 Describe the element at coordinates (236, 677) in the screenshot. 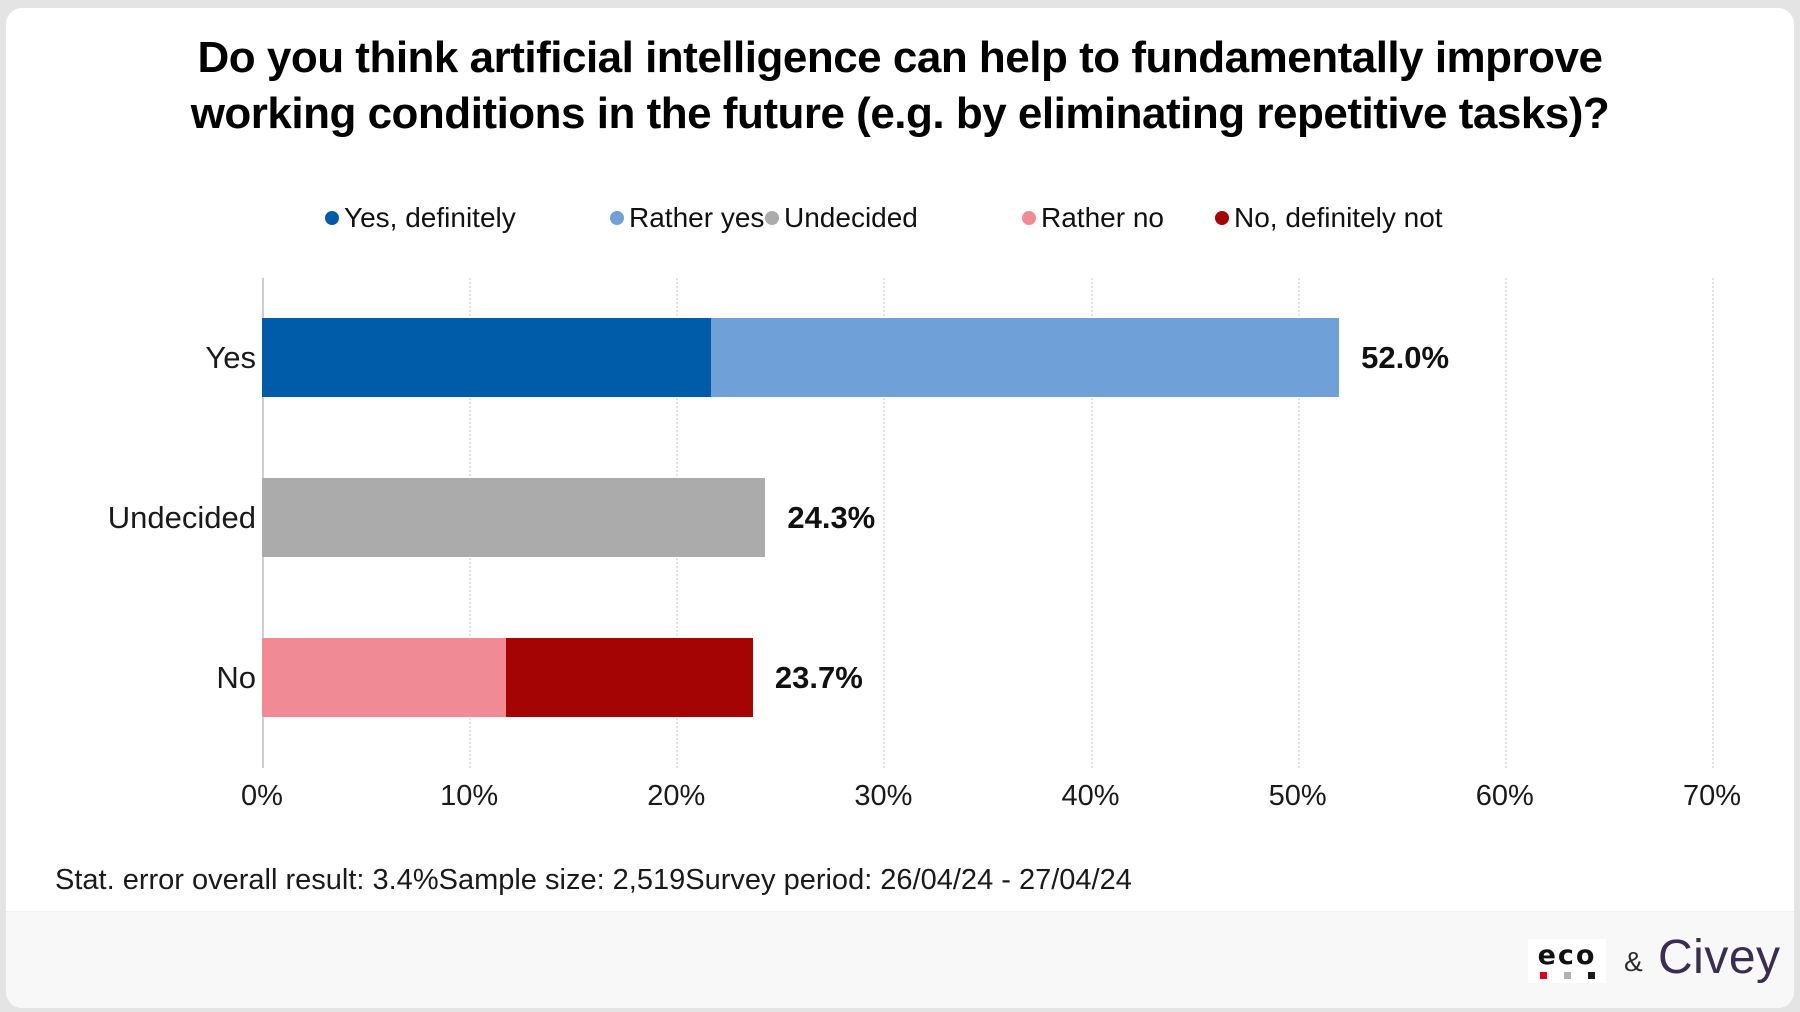

I see `category-label: No` at that location.